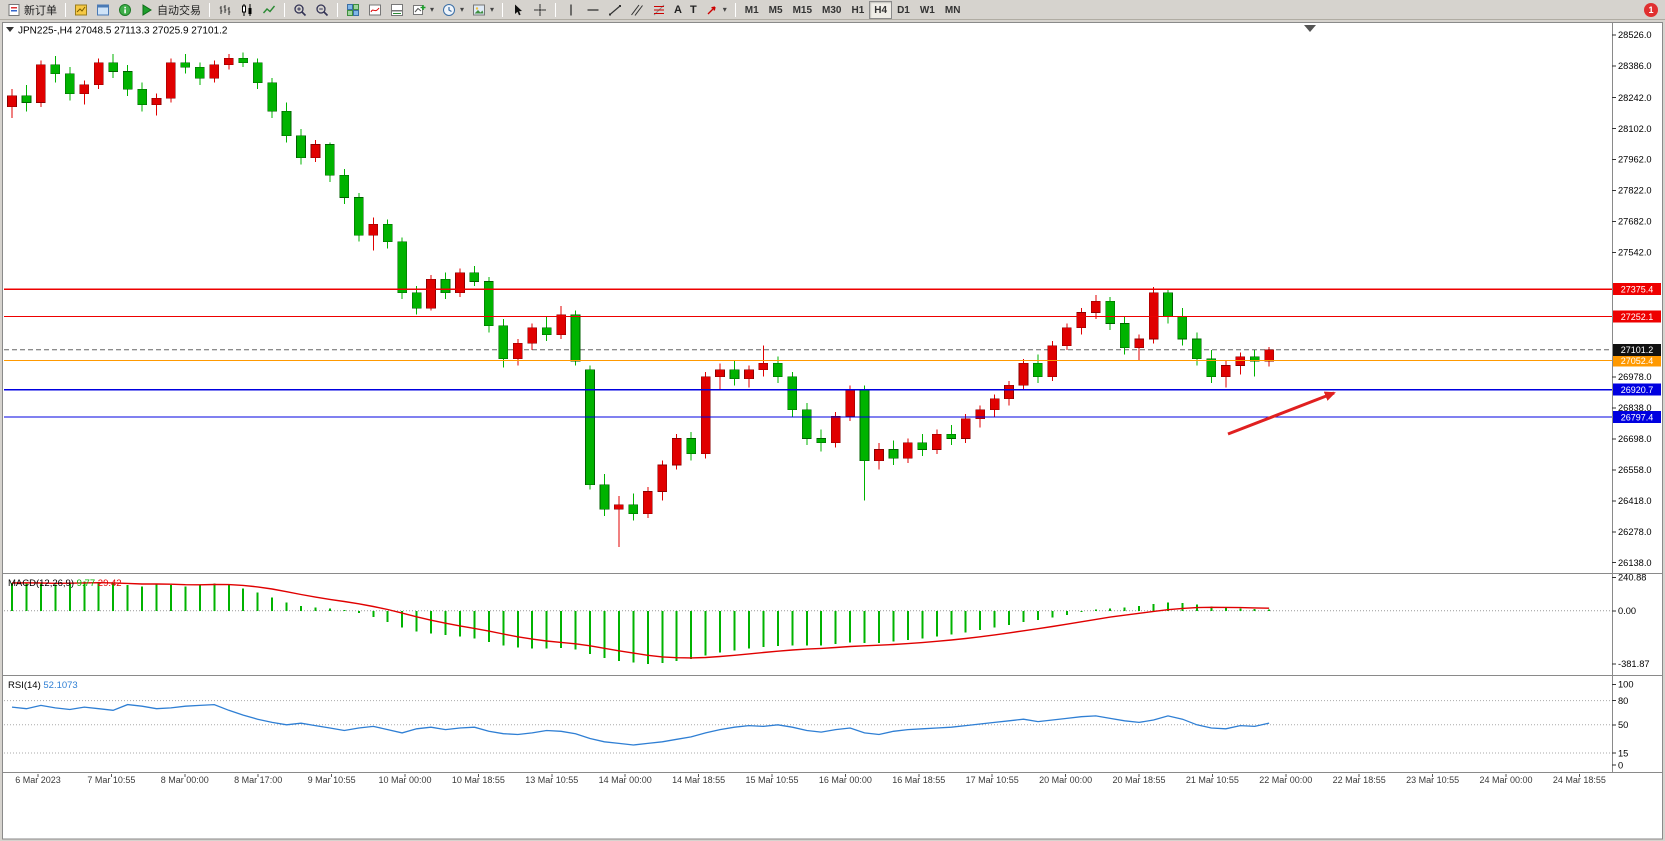 The height and width of the screenshot is (841, 1665). I want to click on svg-text: 6 Mar 2023, so click(38, 780).